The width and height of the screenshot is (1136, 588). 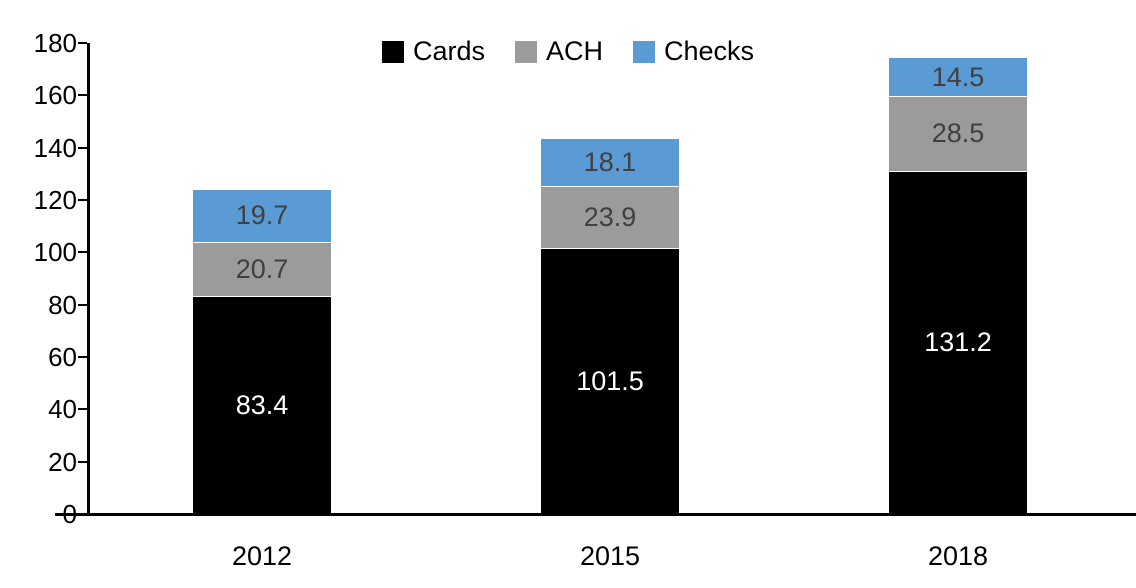 I want to click on bar-segment-checks-2012: 19.7, so click(x=262, y=216).